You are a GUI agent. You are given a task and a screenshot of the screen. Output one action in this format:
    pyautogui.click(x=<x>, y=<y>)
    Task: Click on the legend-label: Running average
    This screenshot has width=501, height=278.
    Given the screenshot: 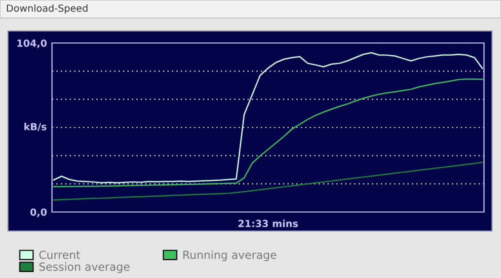 What is the action you would take?
    pyautogui.click(x=229, y=256)
    